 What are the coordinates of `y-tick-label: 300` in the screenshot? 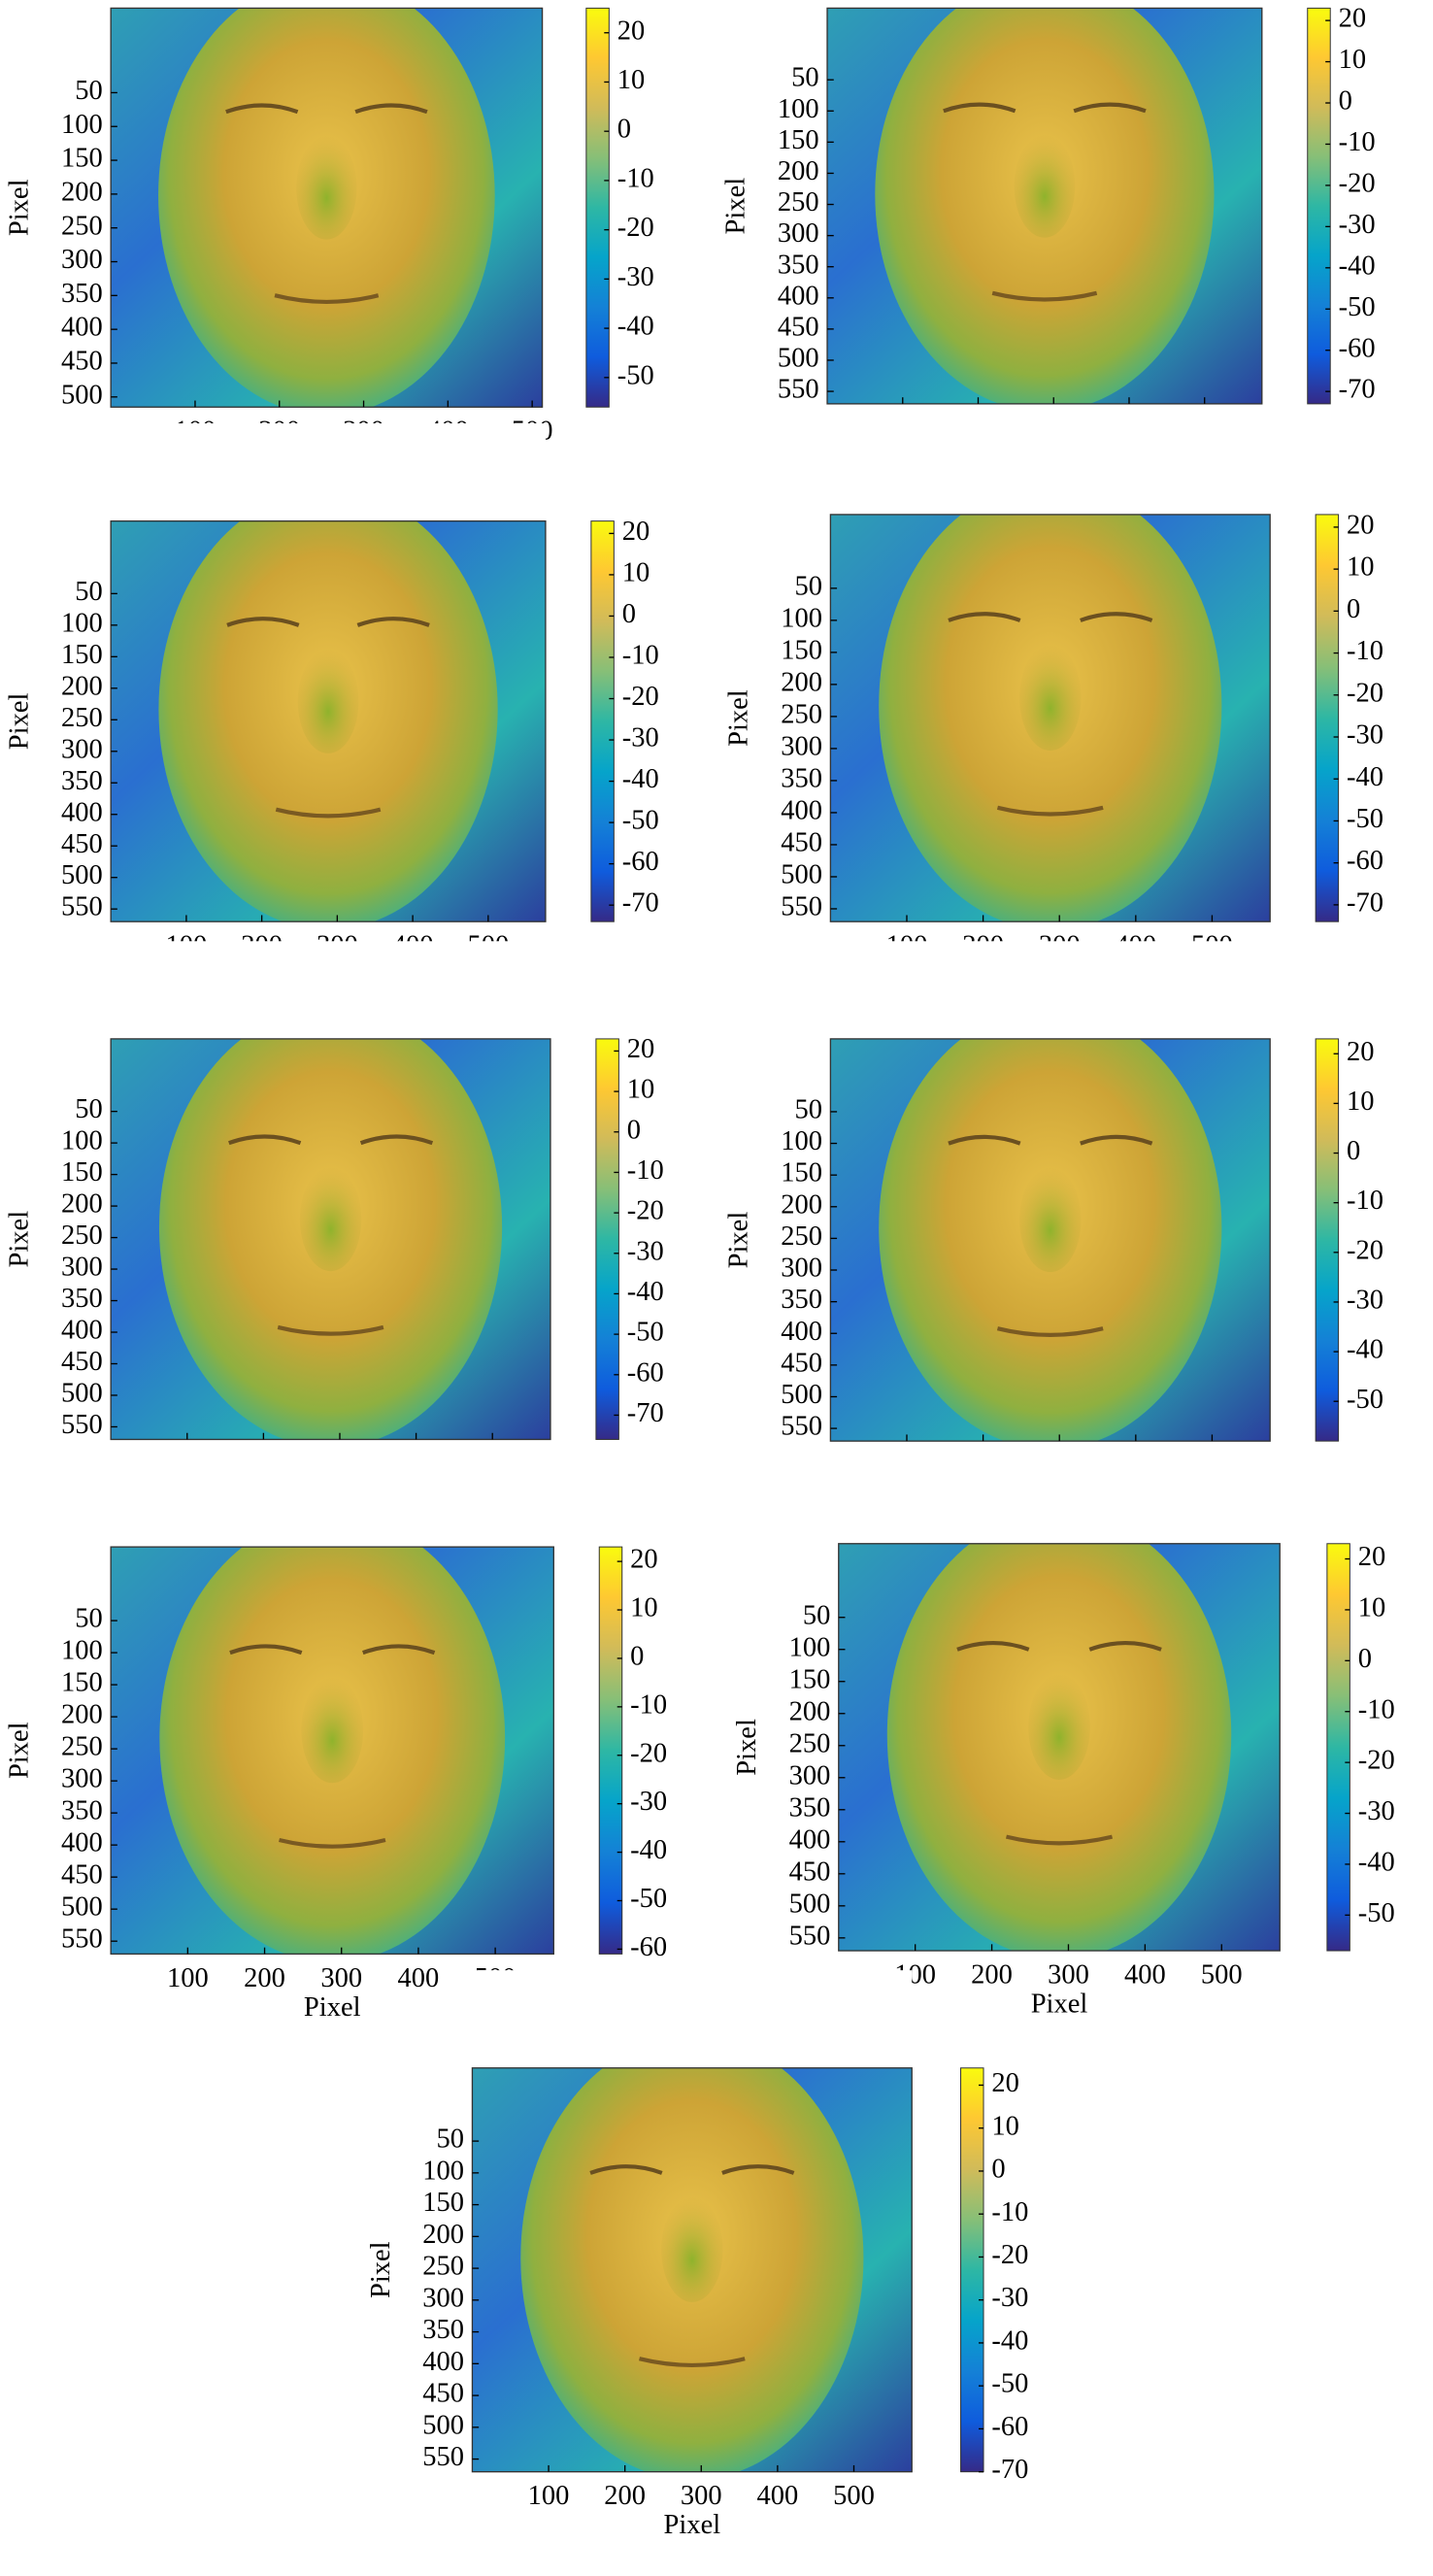 It's located at (801, 1269).